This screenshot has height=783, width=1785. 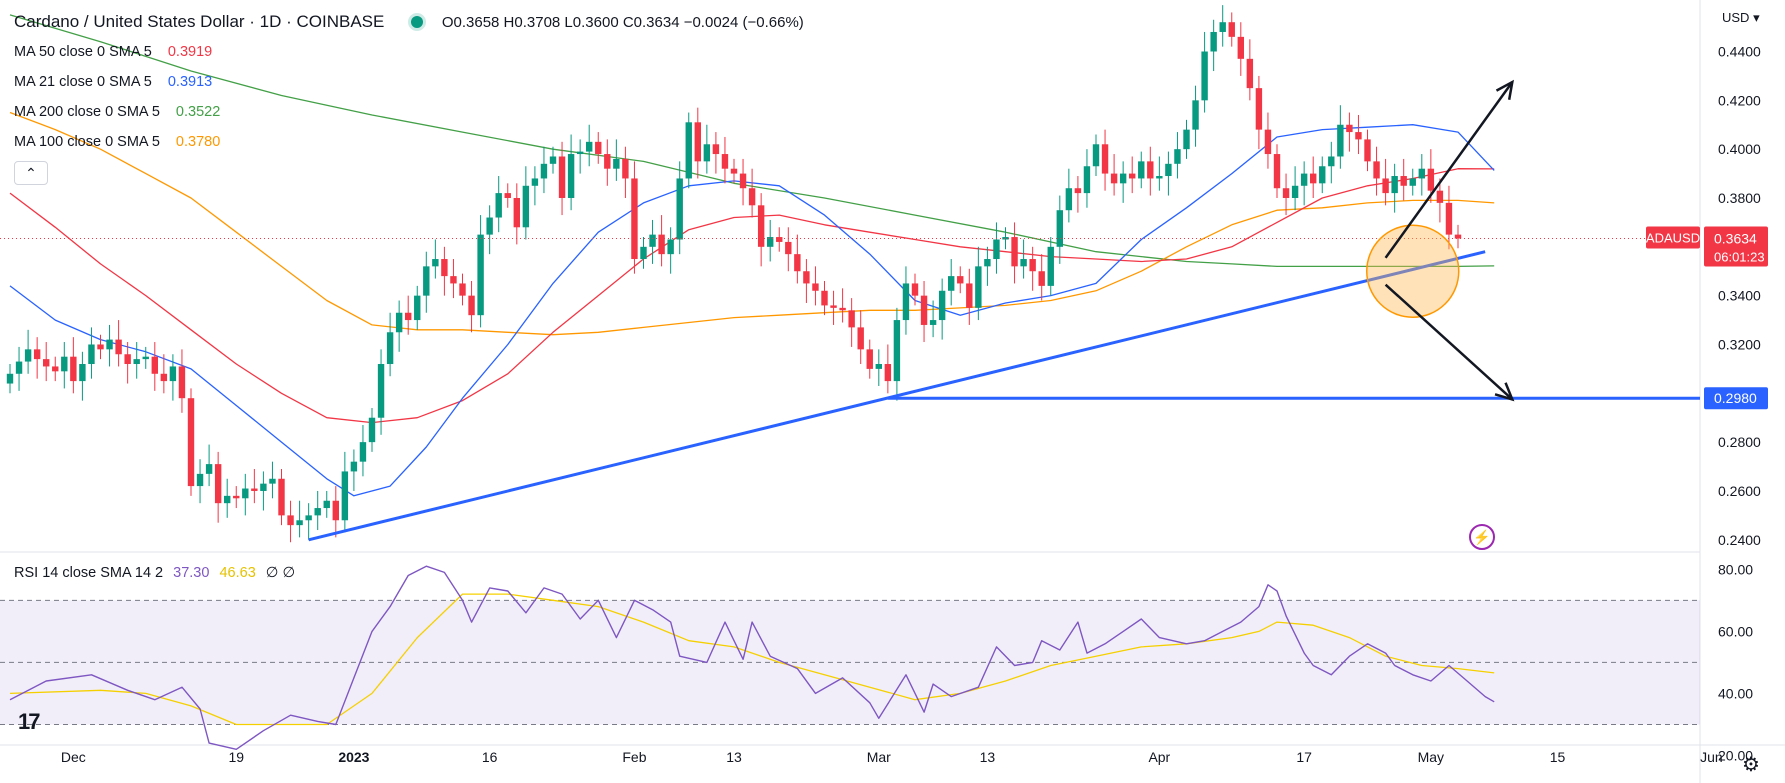 I want to click on up-arrow, so click(x=1449, y=170).